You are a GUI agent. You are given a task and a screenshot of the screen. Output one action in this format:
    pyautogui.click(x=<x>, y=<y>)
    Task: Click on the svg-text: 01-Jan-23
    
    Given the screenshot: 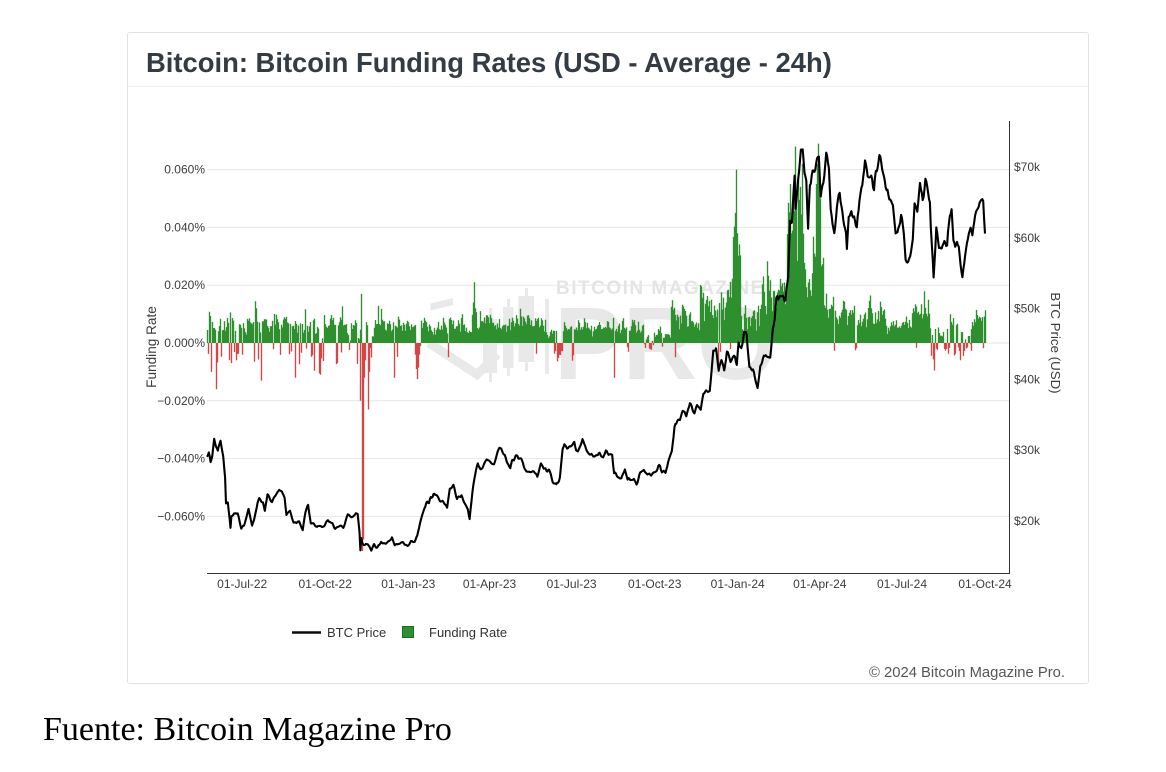 What is the action you would take?
    pyautogui.click(x=408, y=584)
    